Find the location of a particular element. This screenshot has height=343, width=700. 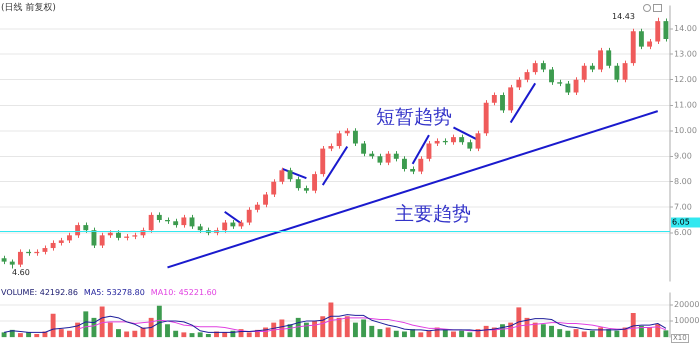

series-label: VOLUME: 42192.86 is located at coordinates (39, 292).